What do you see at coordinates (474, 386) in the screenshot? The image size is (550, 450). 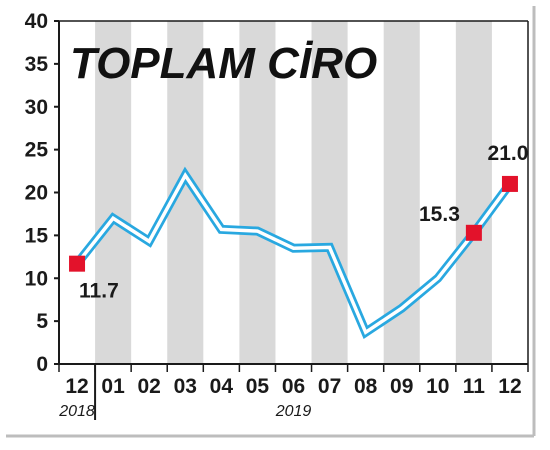 I see `x-tick-label: 11` at bounding box center [474, 386].